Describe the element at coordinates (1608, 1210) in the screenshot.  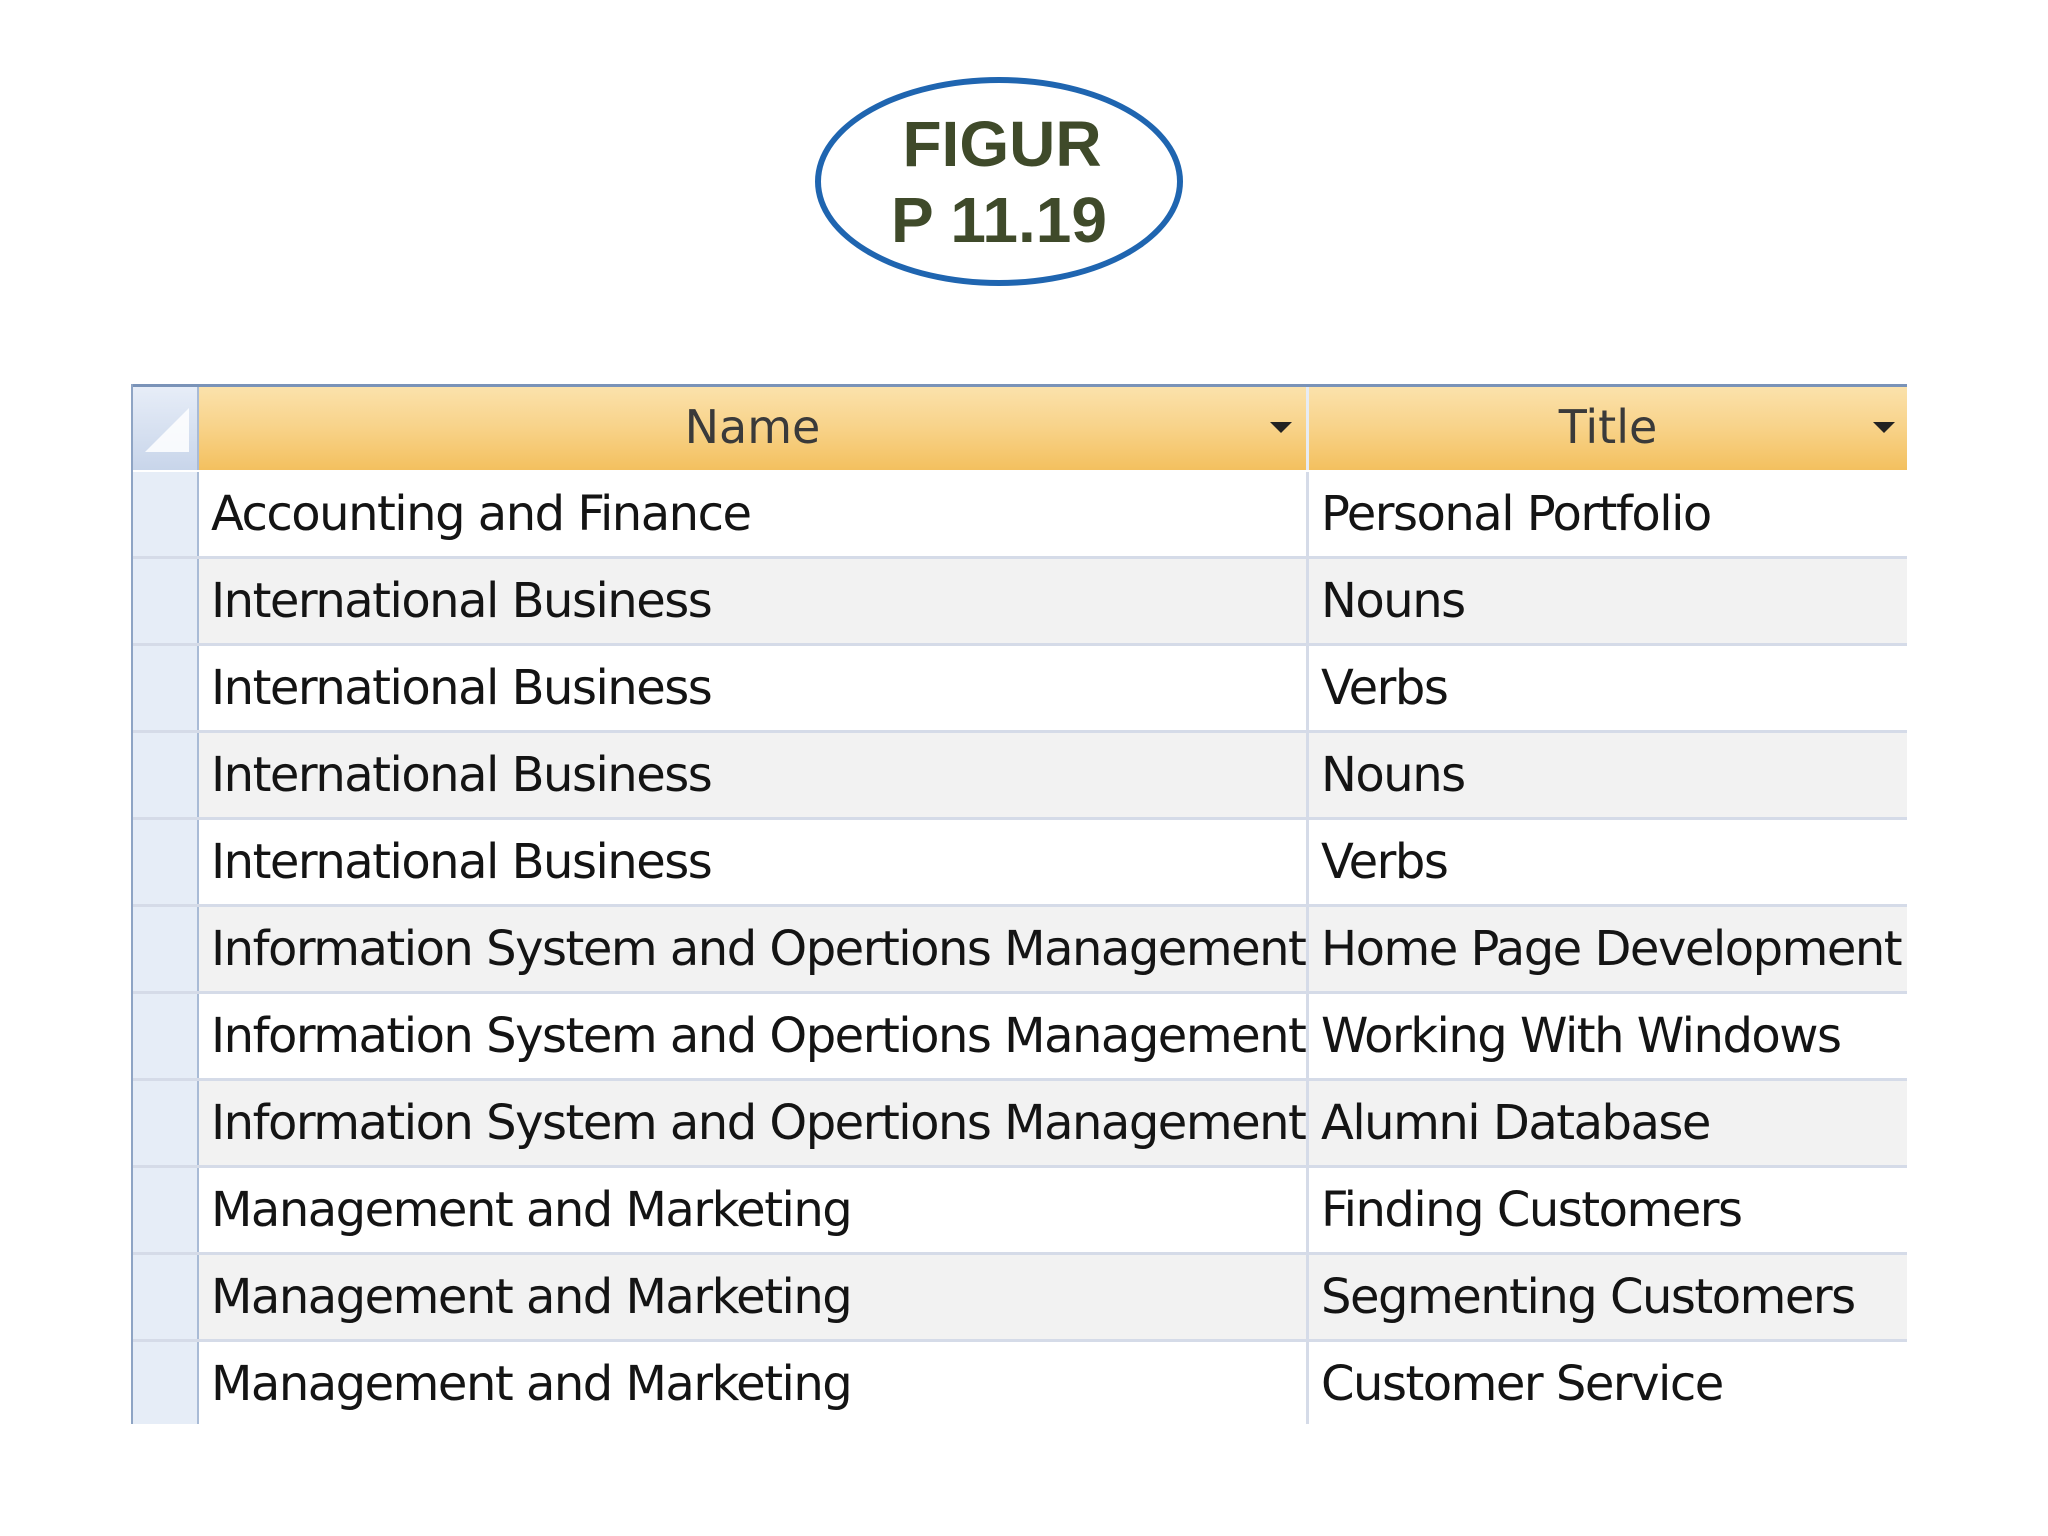
I see `cell-title: Finding Customers` at that location.